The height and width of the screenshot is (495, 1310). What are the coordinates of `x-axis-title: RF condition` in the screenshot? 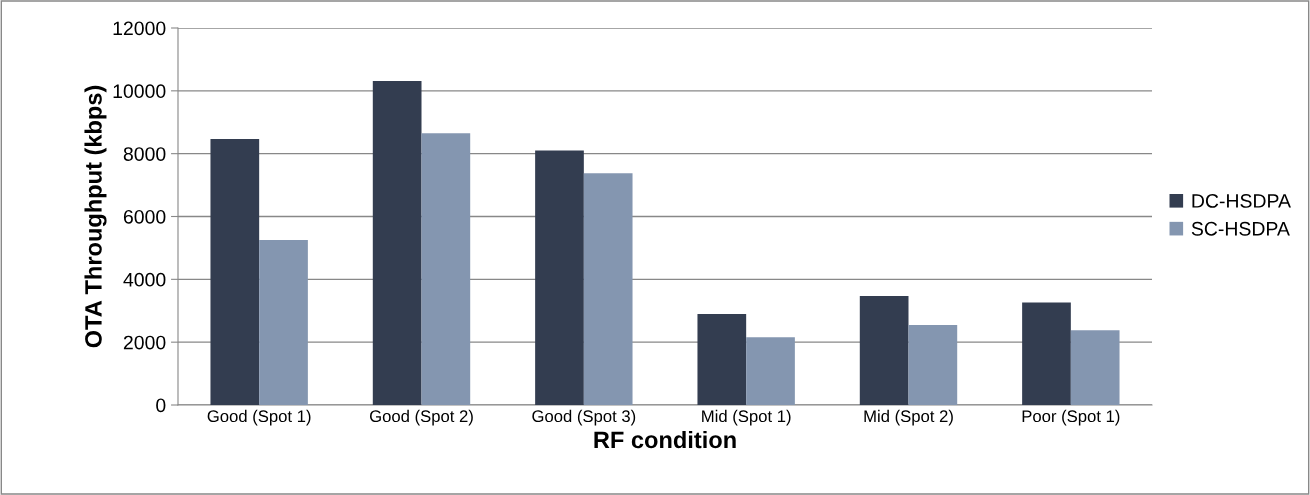 It's located at (665, 439).